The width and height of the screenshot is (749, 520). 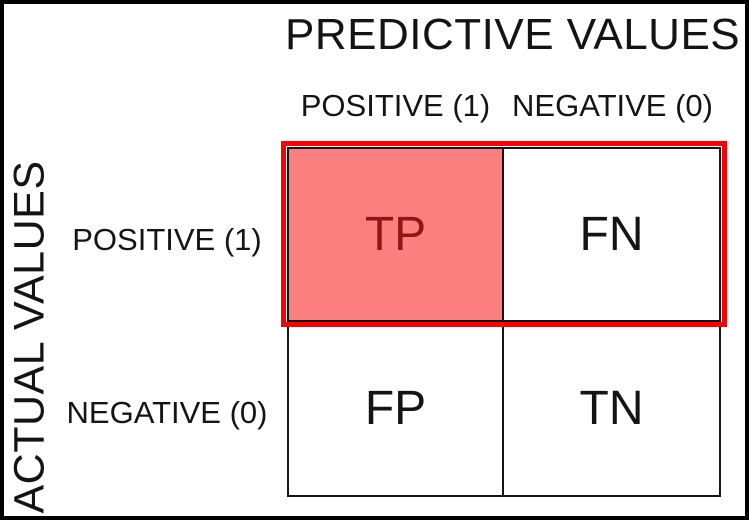 What do you see at coordinates (396, 408) in the screenshot?
I see `cell-false-positive: FP` at bounding box center [396, 408].